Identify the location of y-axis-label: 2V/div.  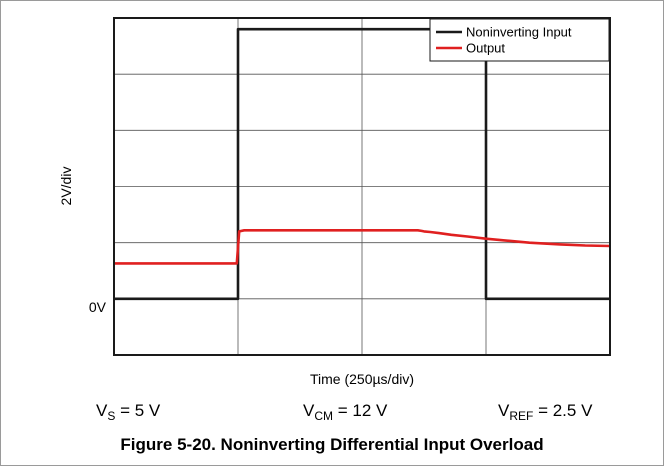
(66, 186).